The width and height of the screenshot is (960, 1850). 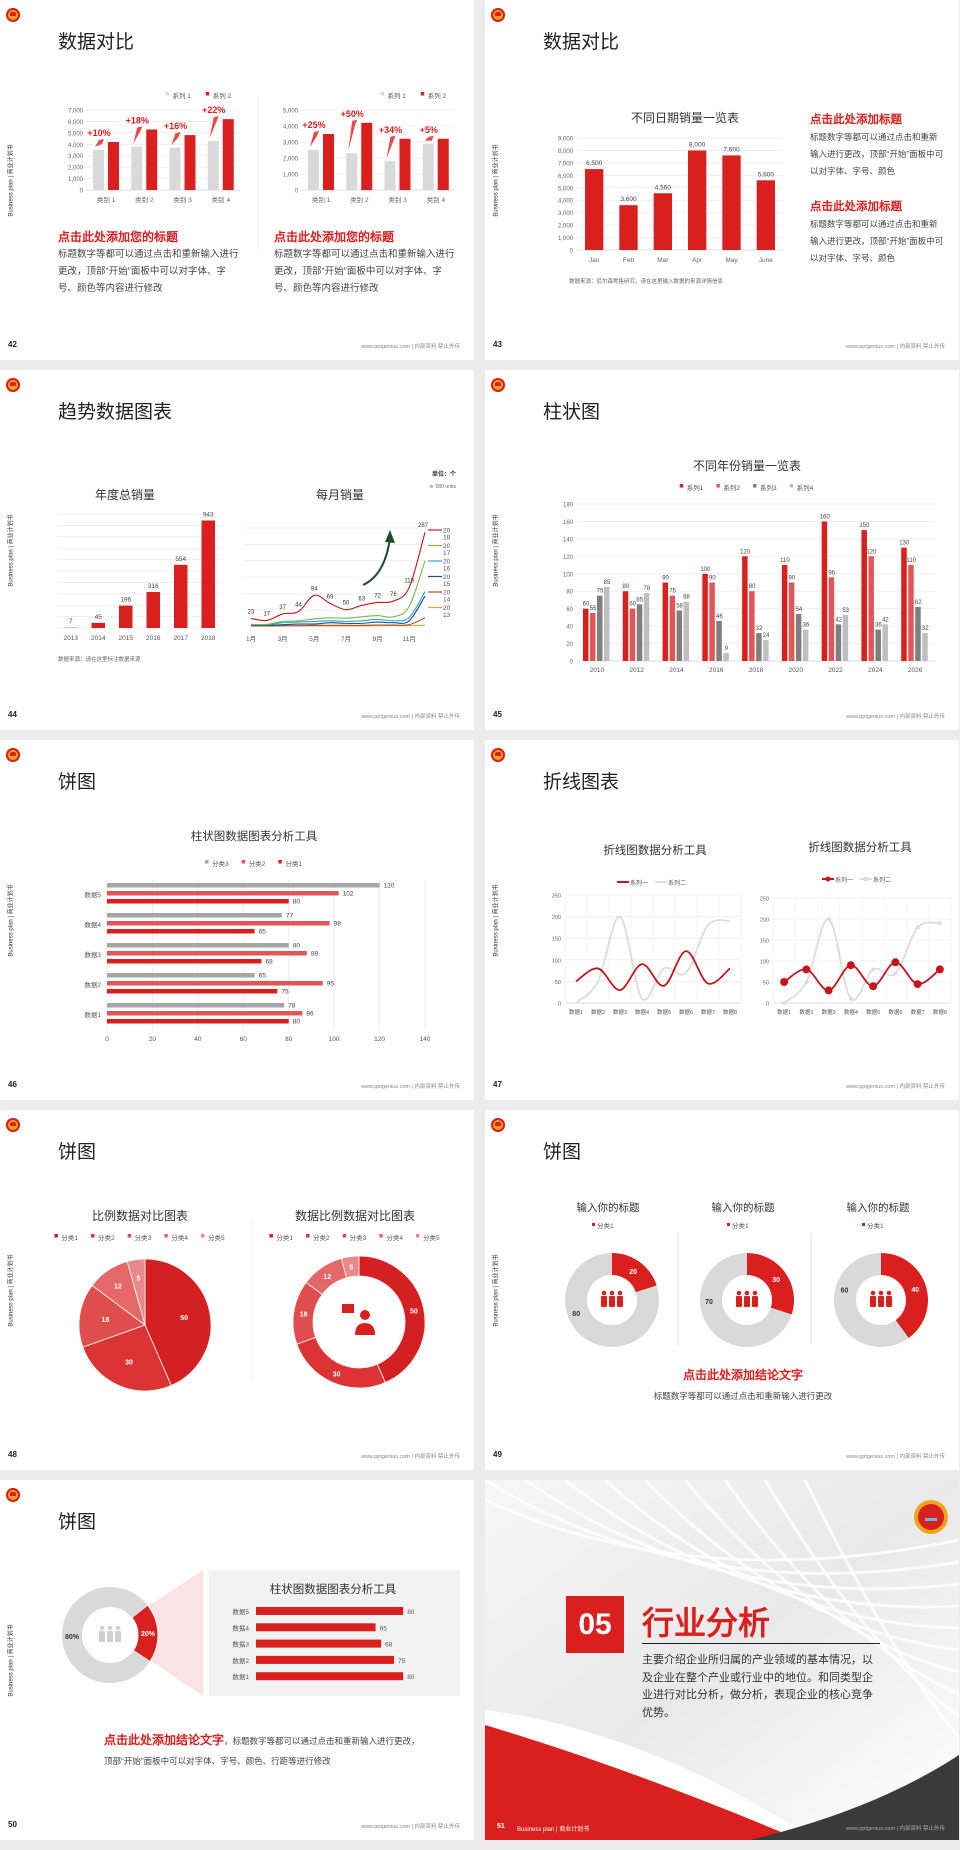 What do you see at coordinates (314, 639) in the screenshot?
I see `x-tick-label: 5月` at bounding box center [314, 639].